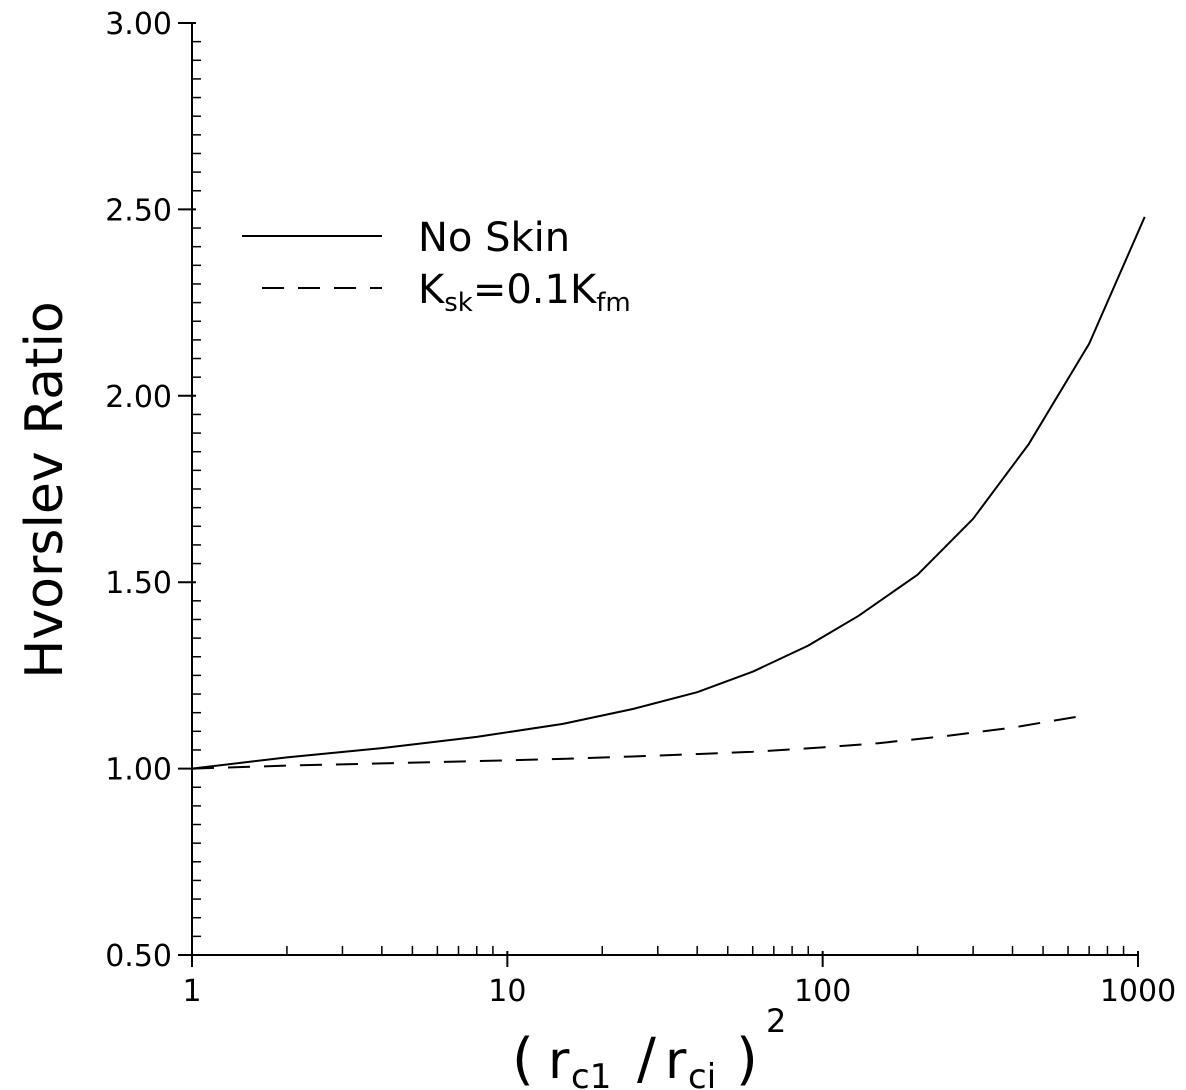 This screenshot has width=1186, height=1090. Describe the element at coordinates (776, 1021) in the screenshot. I see `x-title-superscript: 2` at that location.